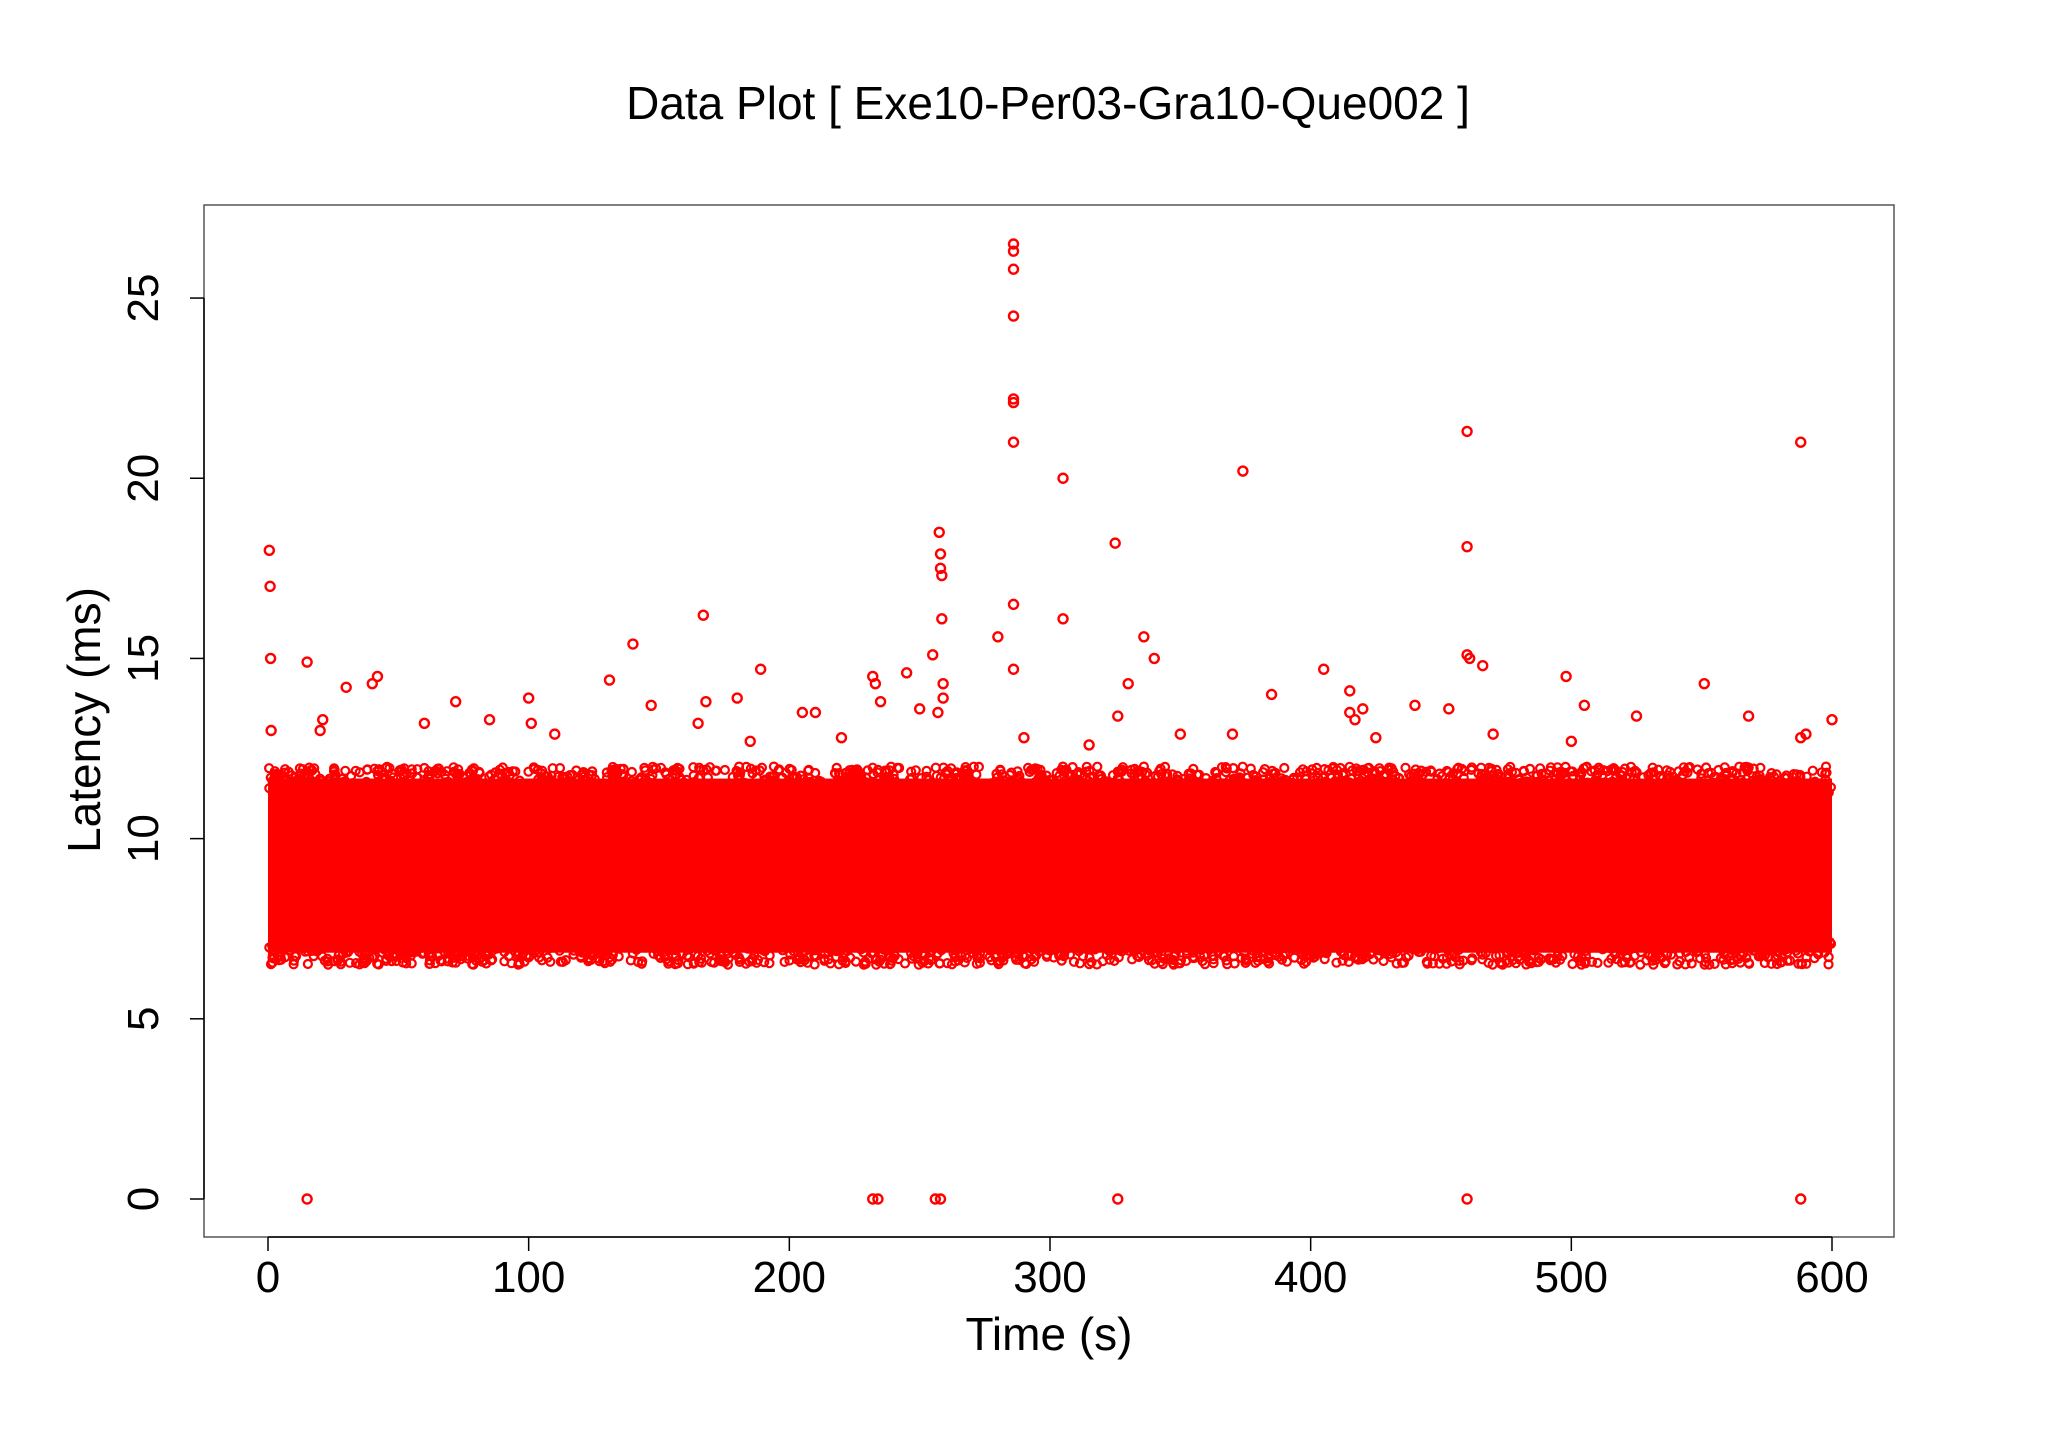  I want to click on y-tick-label: 0, so click(143, 1199).